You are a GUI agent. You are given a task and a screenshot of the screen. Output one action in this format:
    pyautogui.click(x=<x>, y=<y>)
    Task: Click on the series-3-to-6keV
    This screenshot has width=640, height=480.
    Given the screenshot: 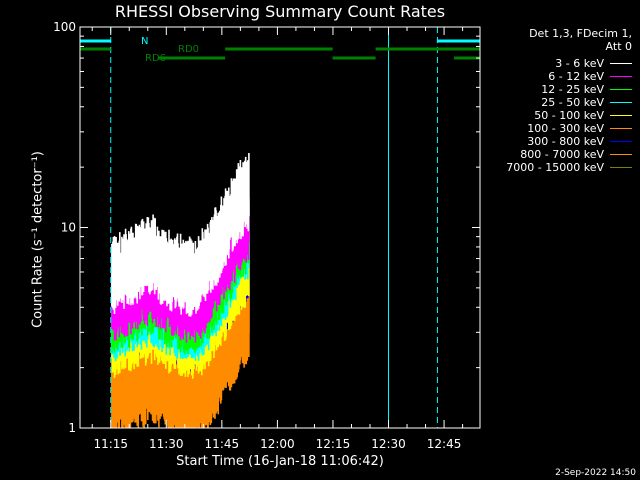 What is the action you would take?
    pyautogui.click(x=180, y=235)
    